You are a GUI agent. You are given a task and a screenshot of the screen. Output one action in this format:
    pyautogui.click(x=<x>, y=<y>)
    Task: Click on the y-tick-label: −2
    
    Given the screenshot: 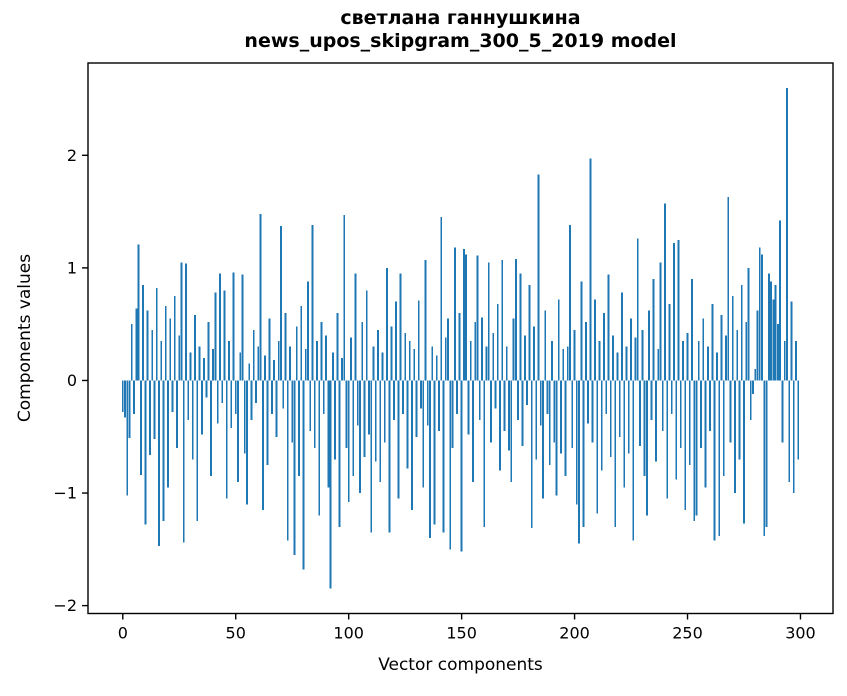 What is the action you would take?
    pyautogui.click(x=65, y=605)
    